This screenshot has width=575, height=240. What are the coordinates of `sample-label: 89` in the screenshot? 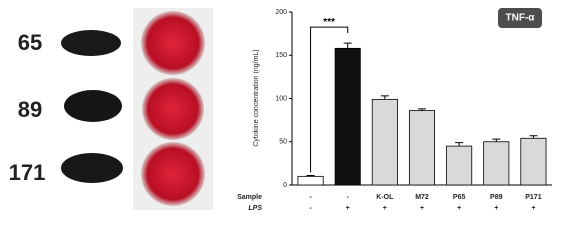 It's located at (30, 109).